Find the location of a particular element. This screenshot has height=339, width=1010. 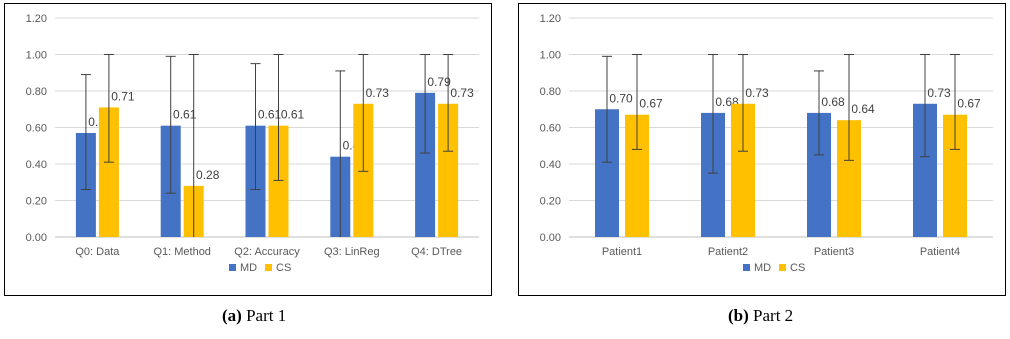

part2-ytick-label: 0.80 is located at coordinates (550, 92).